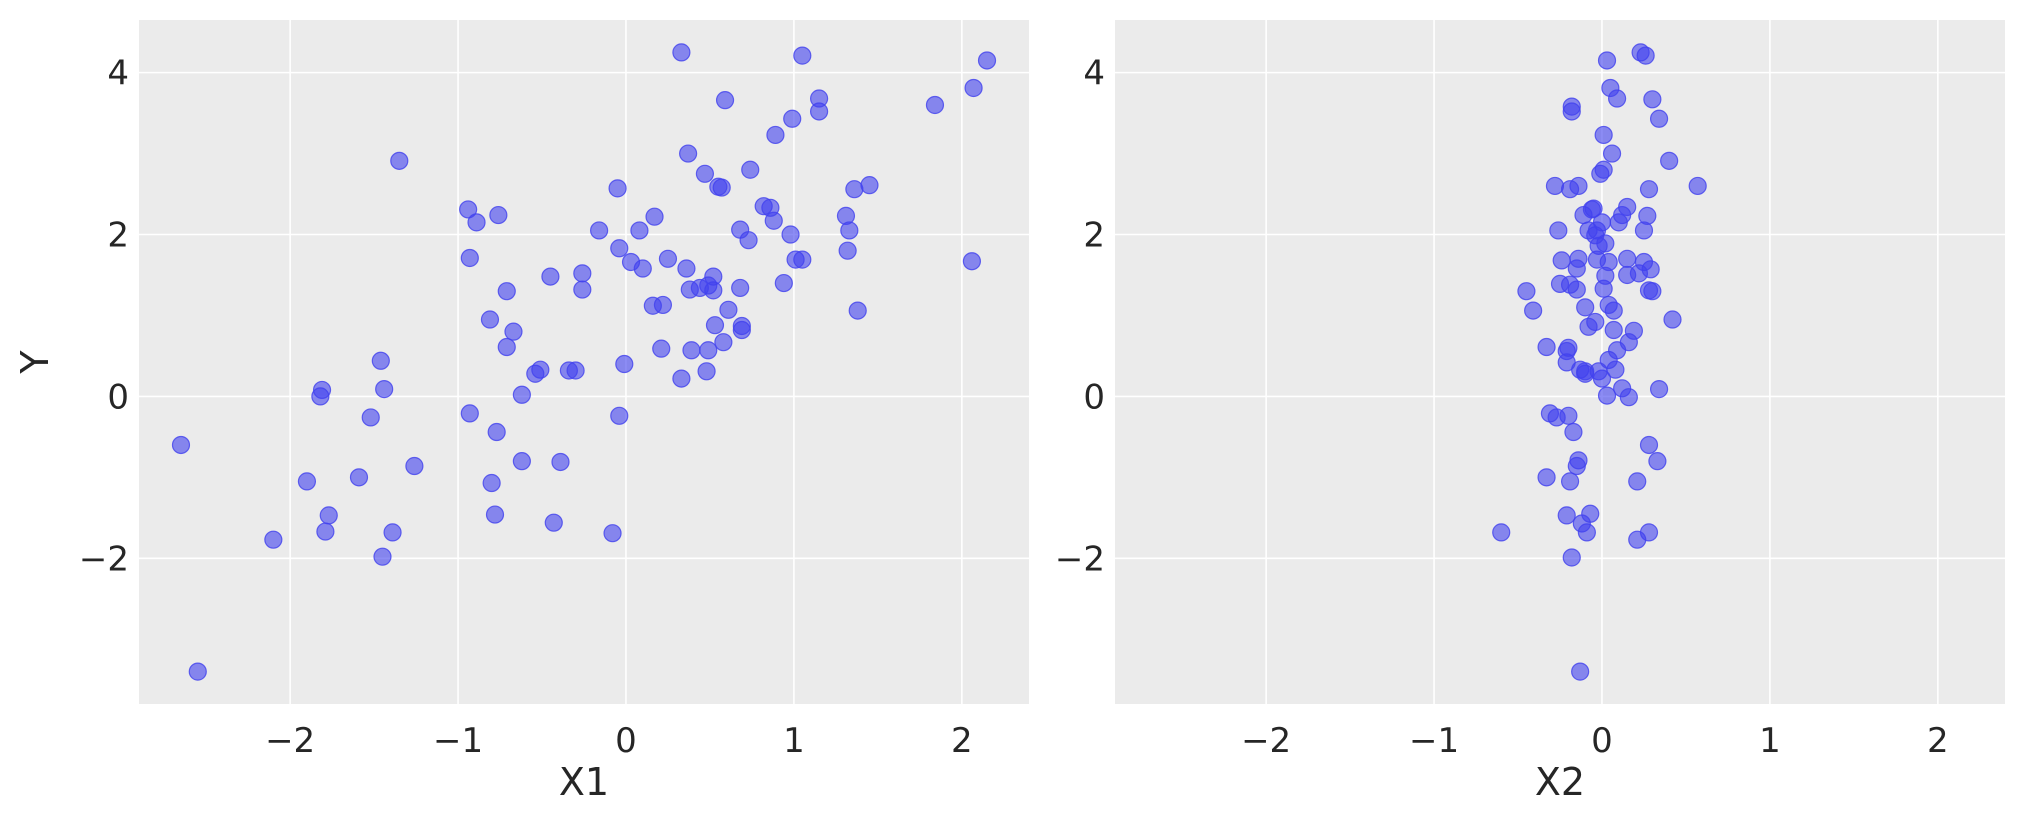 The height and width of the screenshot is (823, 2023). What do you see at coordinates (626, 741) in the screenshot?
I see `x-tick-label: 0` at bounding box center [626, 741].